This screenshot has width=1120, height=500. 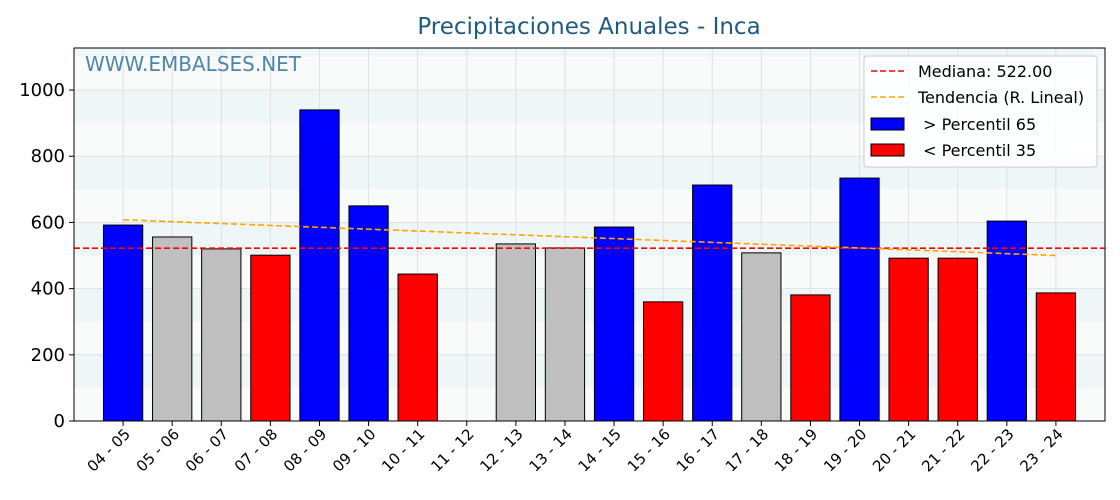 What do you see at coordinates (48, 289) in the screenshot?
I see `y-tick-label: 400` at bounding box center [48, 289].